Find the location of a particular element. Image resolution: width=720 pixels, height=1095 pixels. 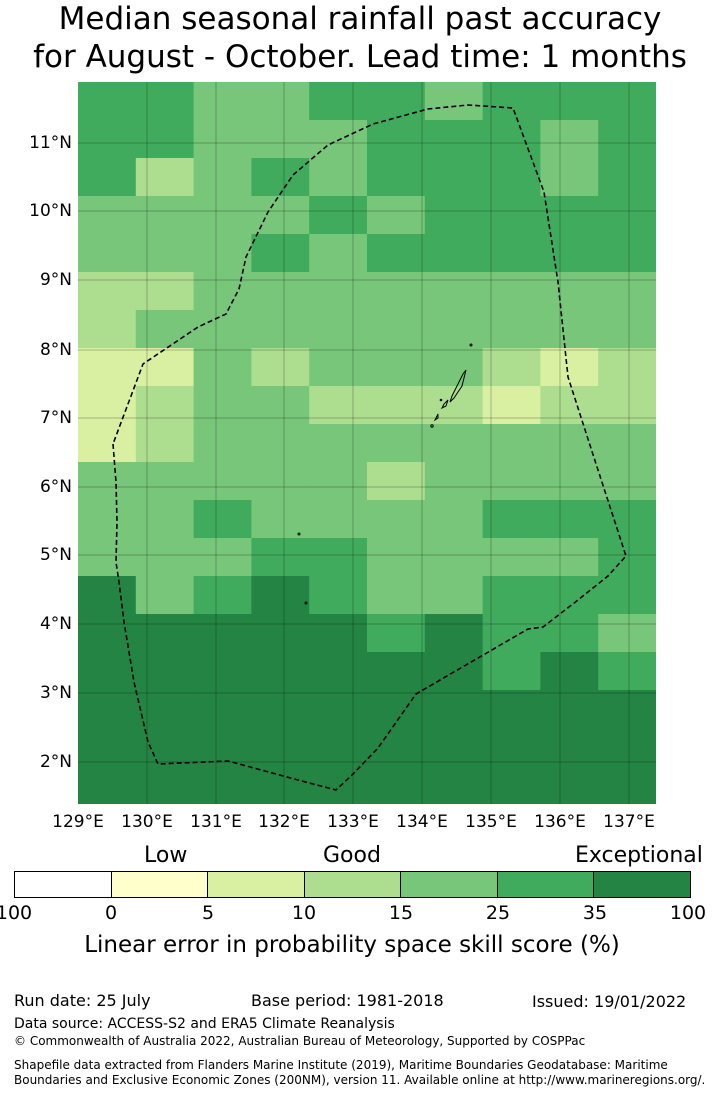

colorbar-segment is located at coordinates (160, 884).